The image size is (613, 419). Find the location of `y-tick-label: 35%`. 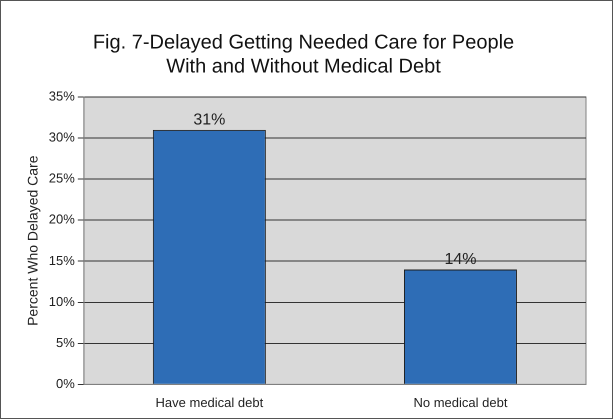

y-tick-label: 35% is located at coordinates (62, 96).